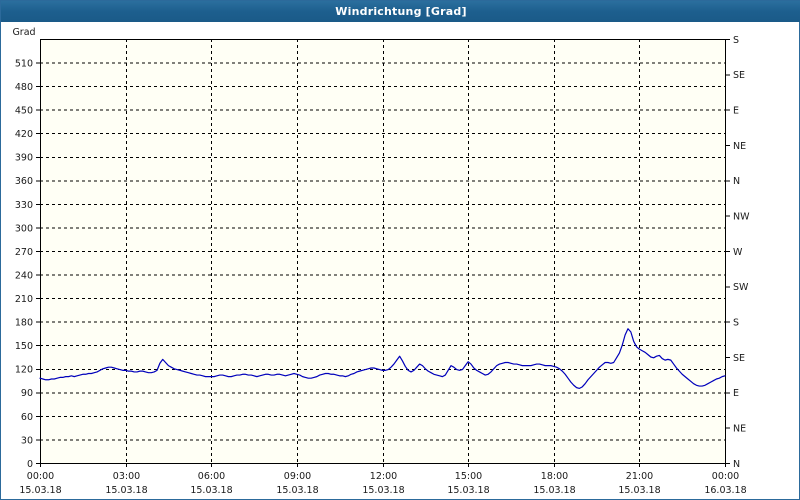  Describe the element at coordinates (23, 32) in the screenshot. I see `y-axis-unit-label: Grad` at that location.